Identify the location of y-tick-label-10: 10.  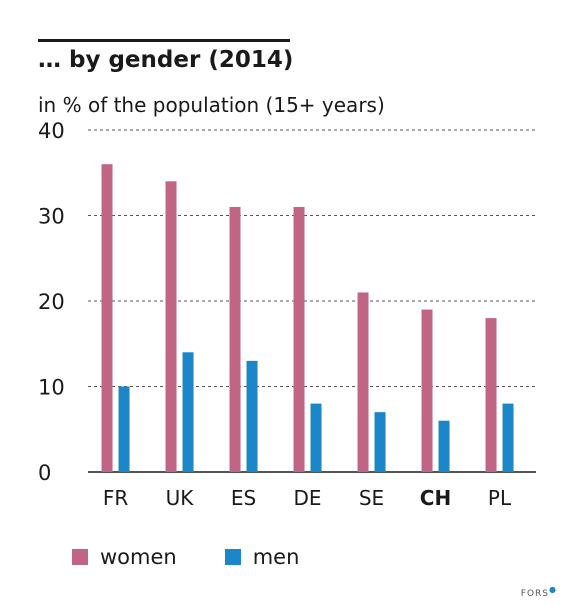
(51, 388).